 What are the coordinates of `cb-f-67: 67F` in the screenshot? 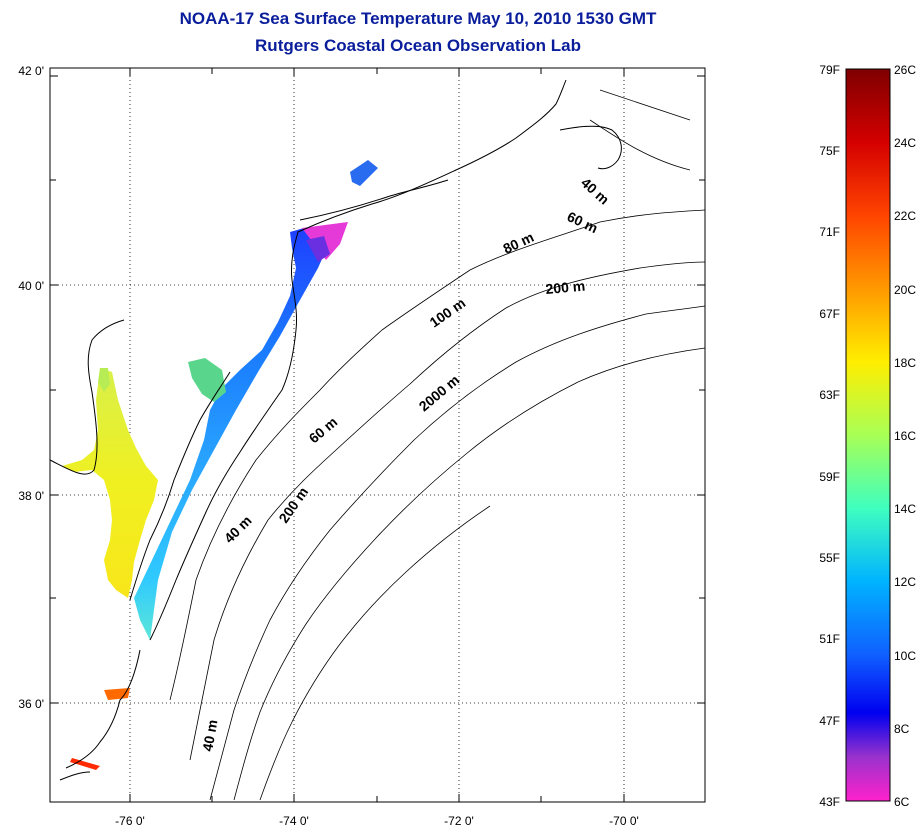 It's located at (829, 314).